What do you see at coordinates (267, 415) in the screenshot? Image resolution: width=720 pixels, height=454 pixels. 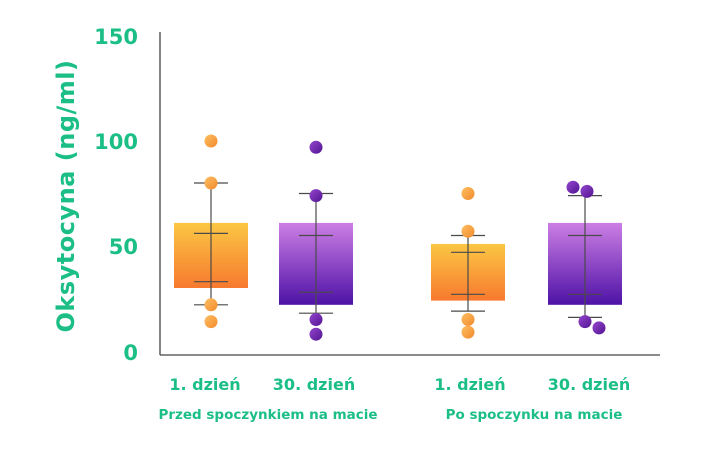 I see `group-label-before: Przed spoczynkiem na macie` at bounding box center [267, 415].